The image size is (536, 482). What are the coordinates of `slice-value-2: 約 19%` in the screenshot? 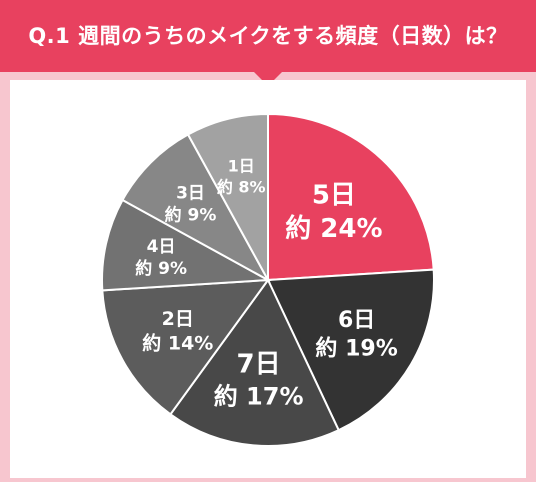 It's located at (356, 349).